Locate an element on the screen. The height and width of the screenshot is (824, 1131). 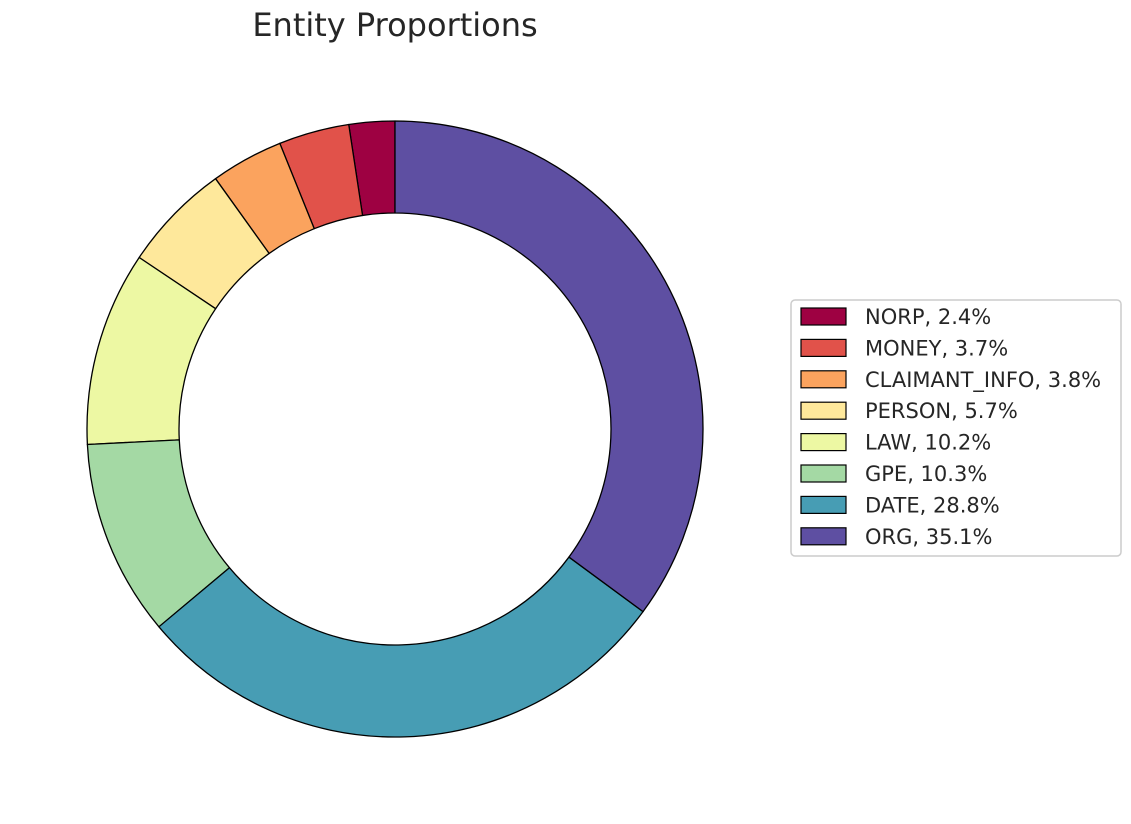
legend-swatch-norp is located at coordinates (823, 316).